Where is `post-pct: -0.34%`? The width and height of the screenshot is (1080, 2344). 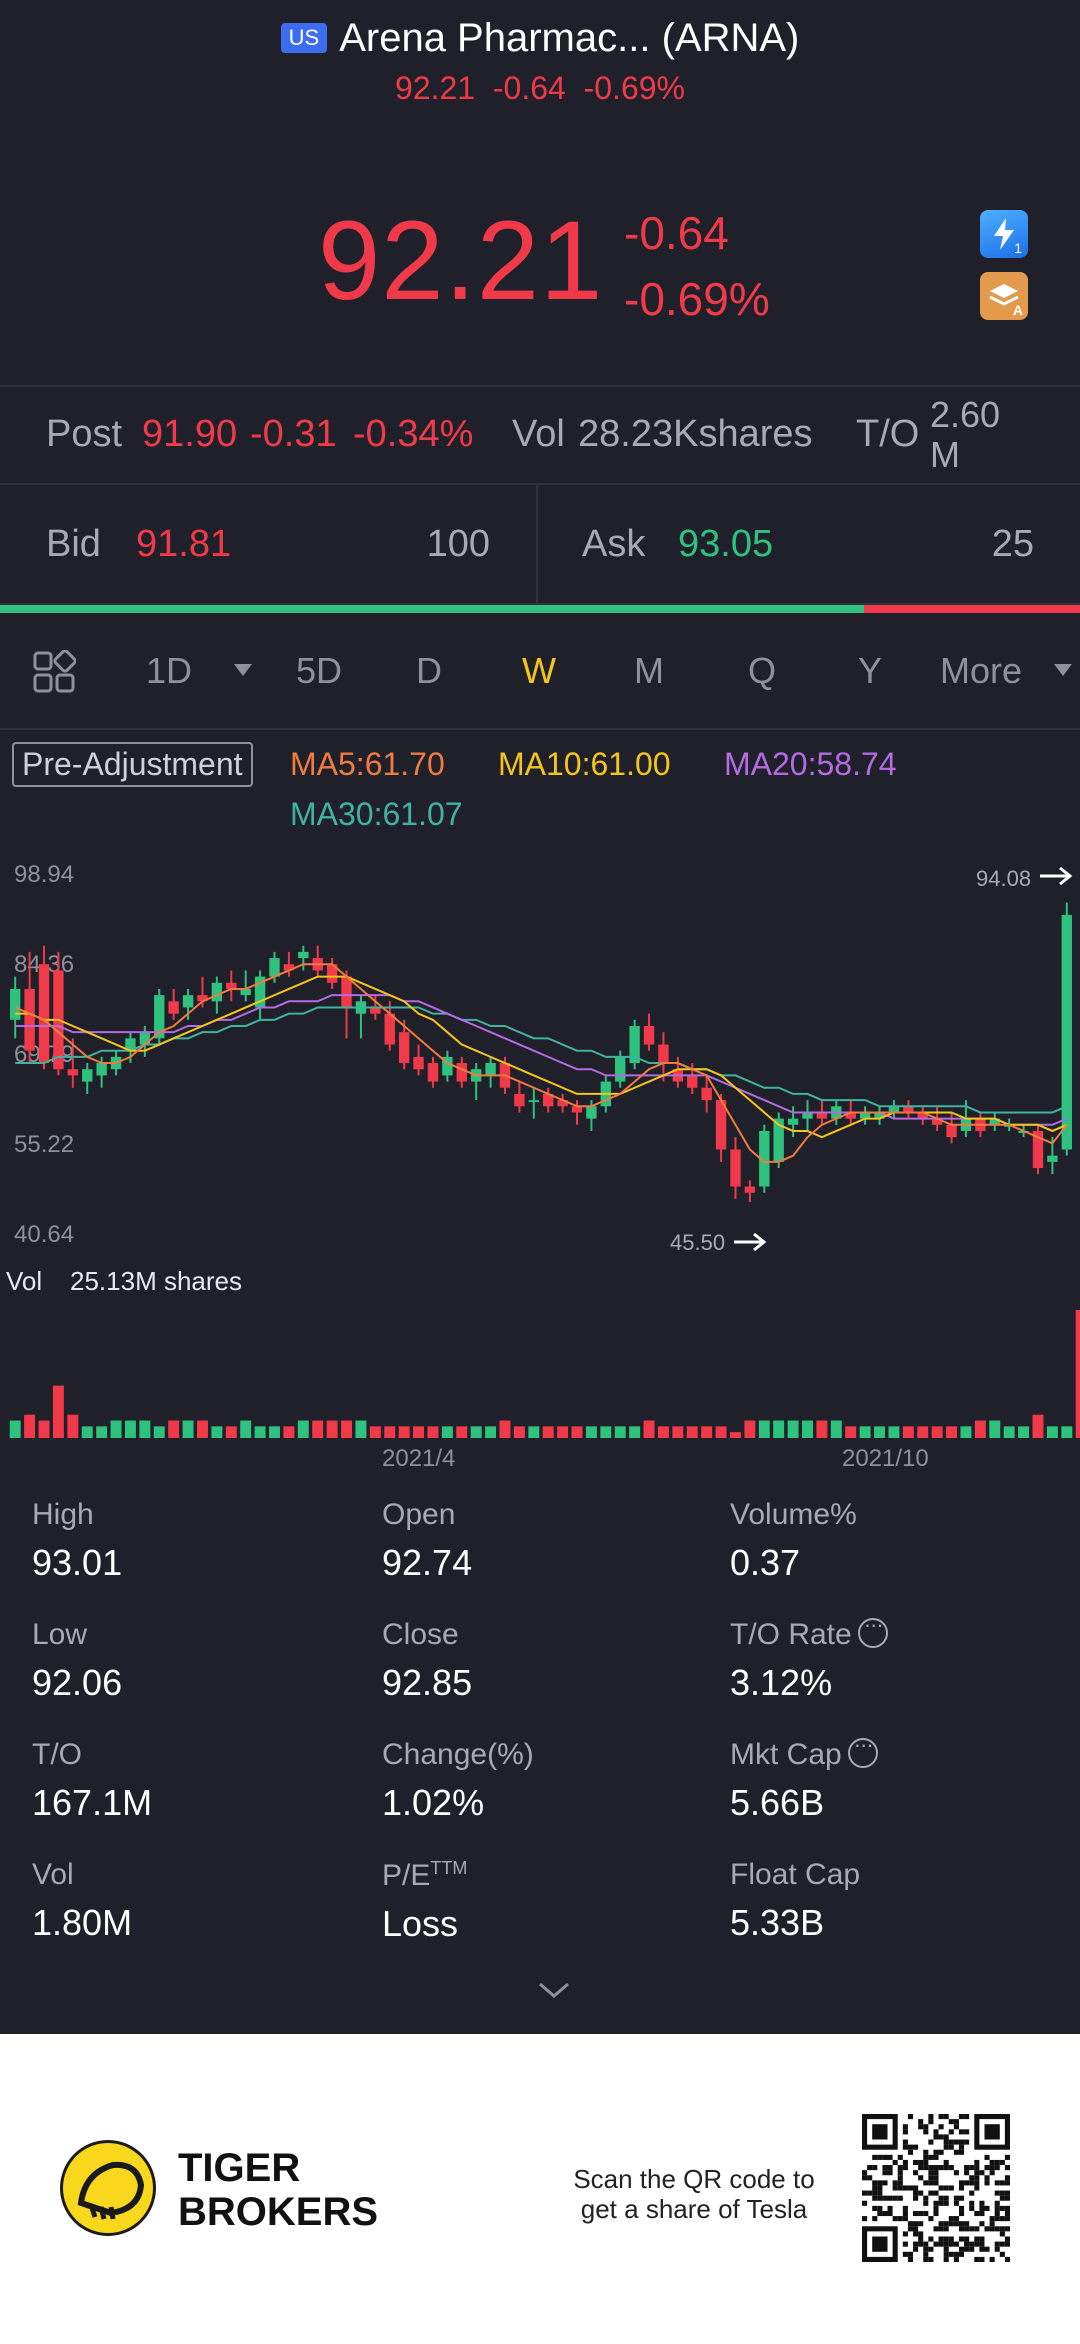
post-pct: -0.34% is located at coordinates (413, 434).